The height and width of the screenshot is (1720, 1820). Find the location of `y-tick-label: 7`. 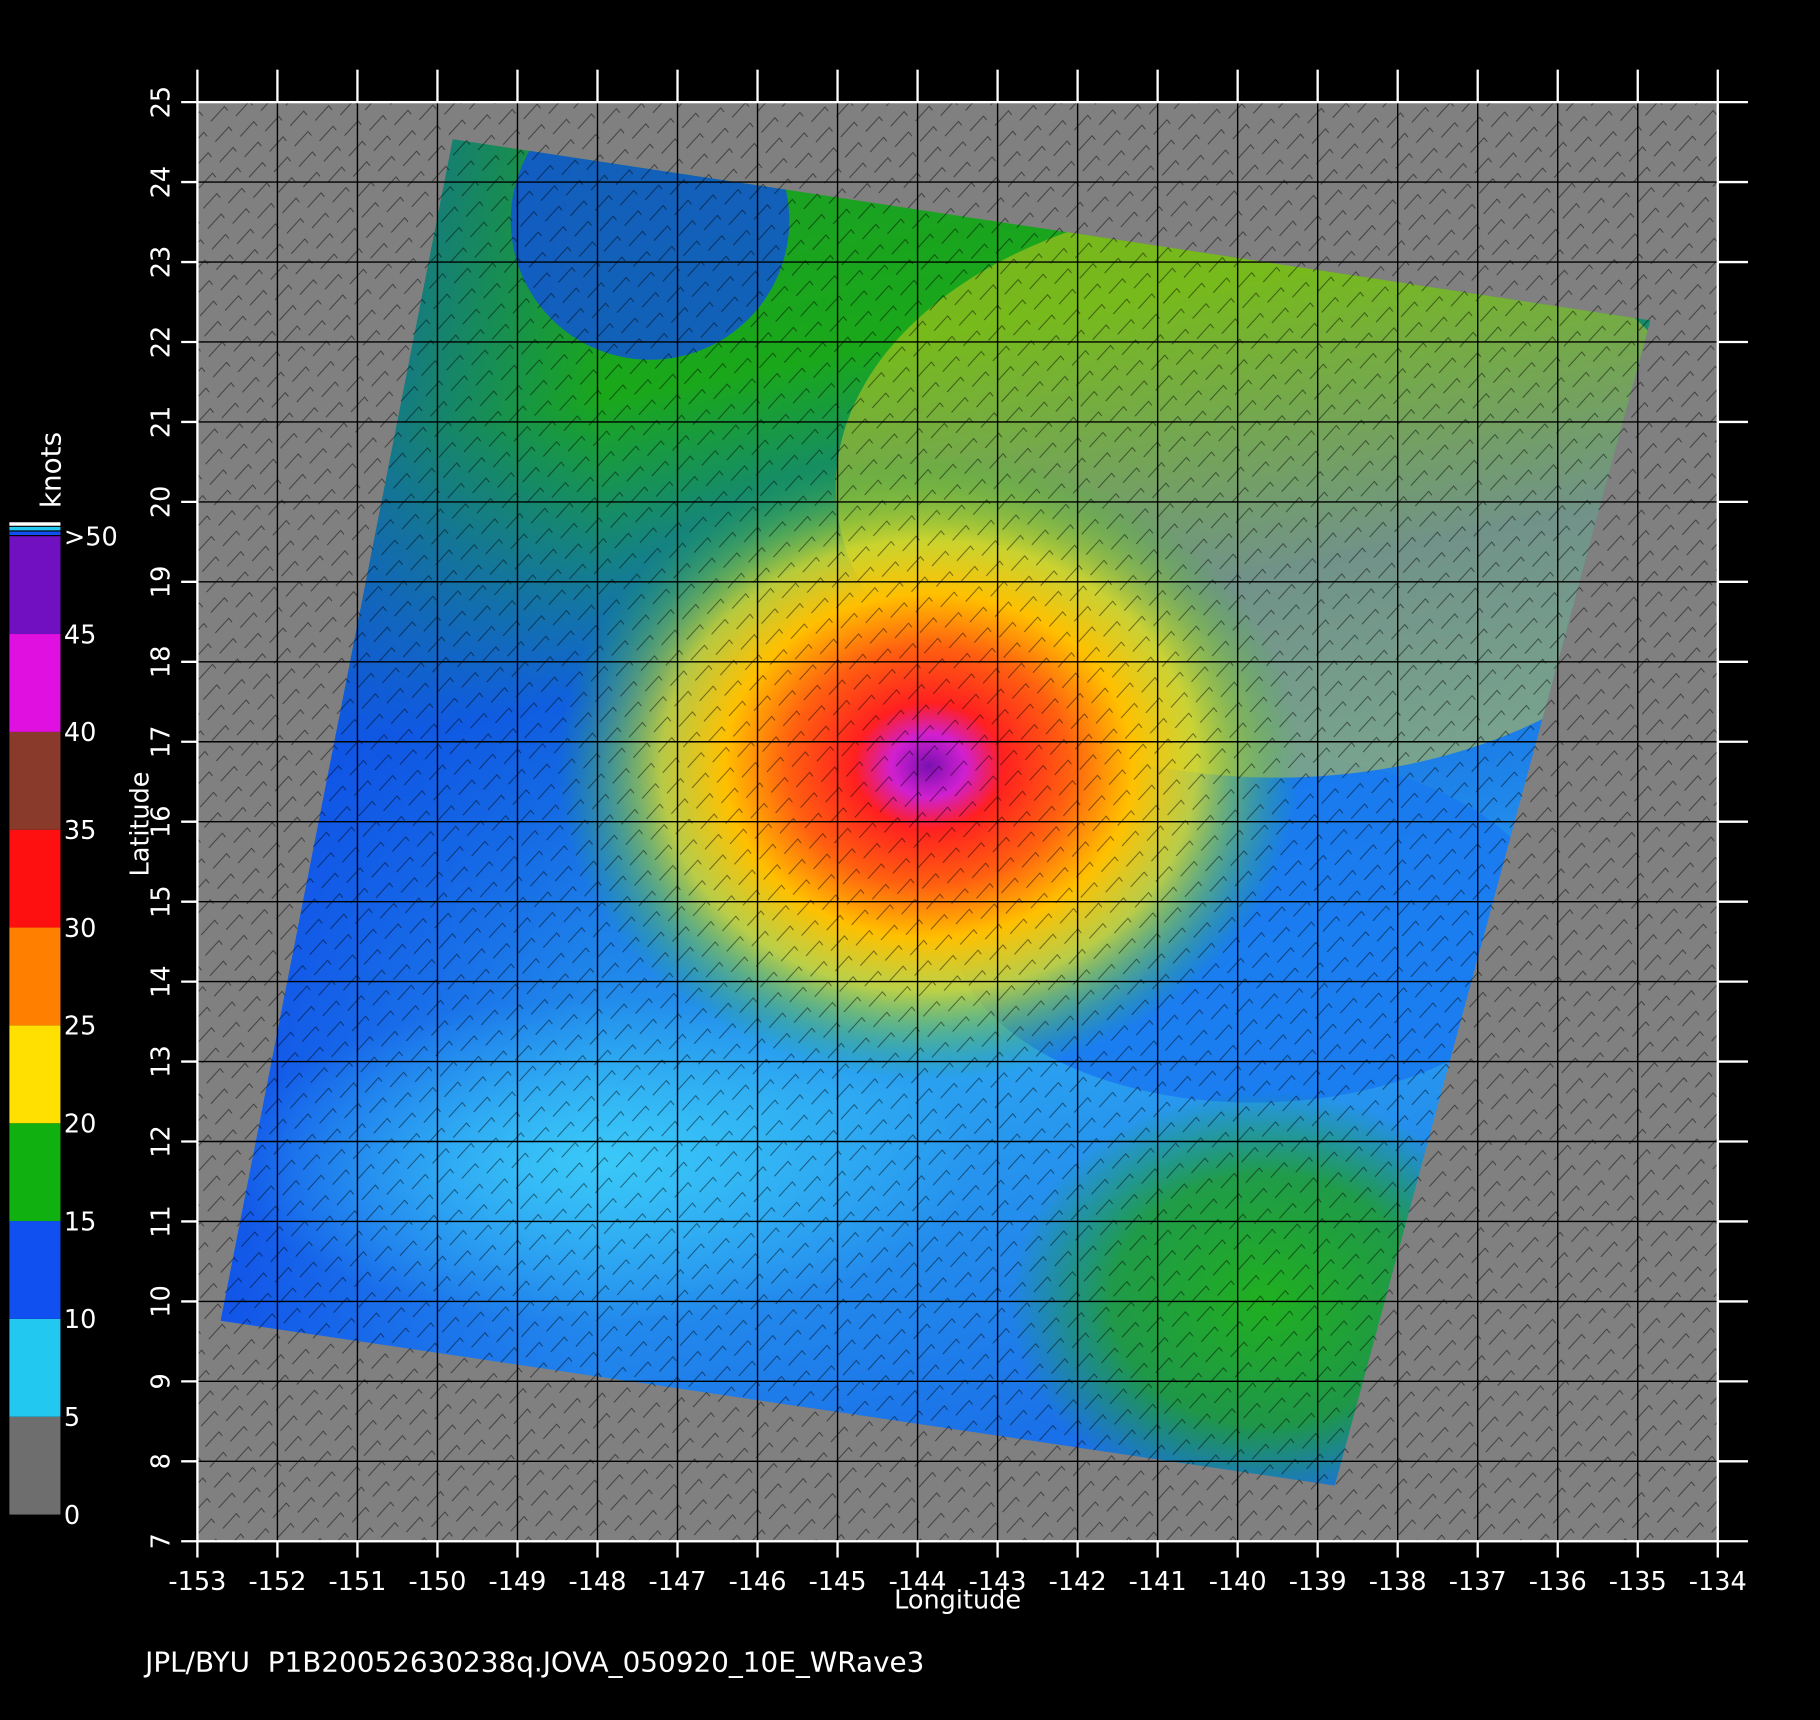

y-tick-label: 7 is located at coordinates (162, 1541).